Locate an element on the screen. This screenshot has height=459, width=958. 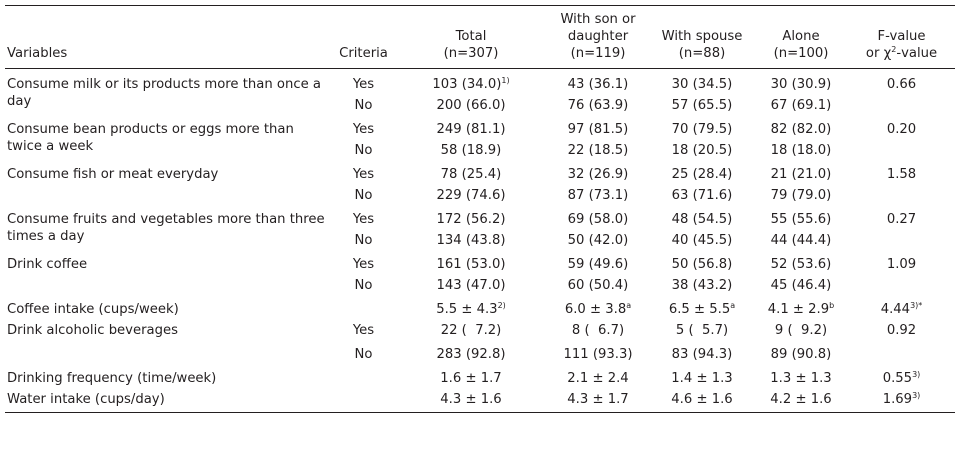
spouse-cell: 6.5 ± 5.5a is located at coordinates (702, 309).